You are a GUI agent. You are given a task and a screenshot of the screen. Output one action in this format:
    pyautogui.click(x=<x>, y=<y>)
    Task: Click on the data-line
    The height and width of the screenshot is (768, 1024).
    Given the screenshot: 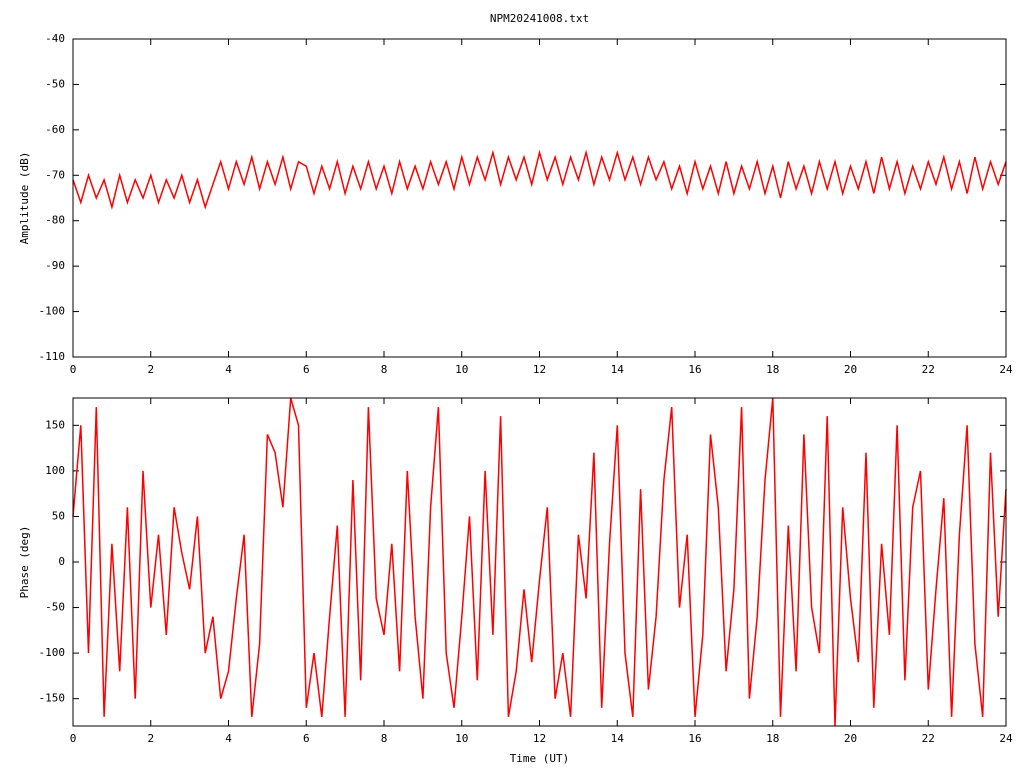 What is the action you would take?
    pyautogui.click(x=539, y=180)
    